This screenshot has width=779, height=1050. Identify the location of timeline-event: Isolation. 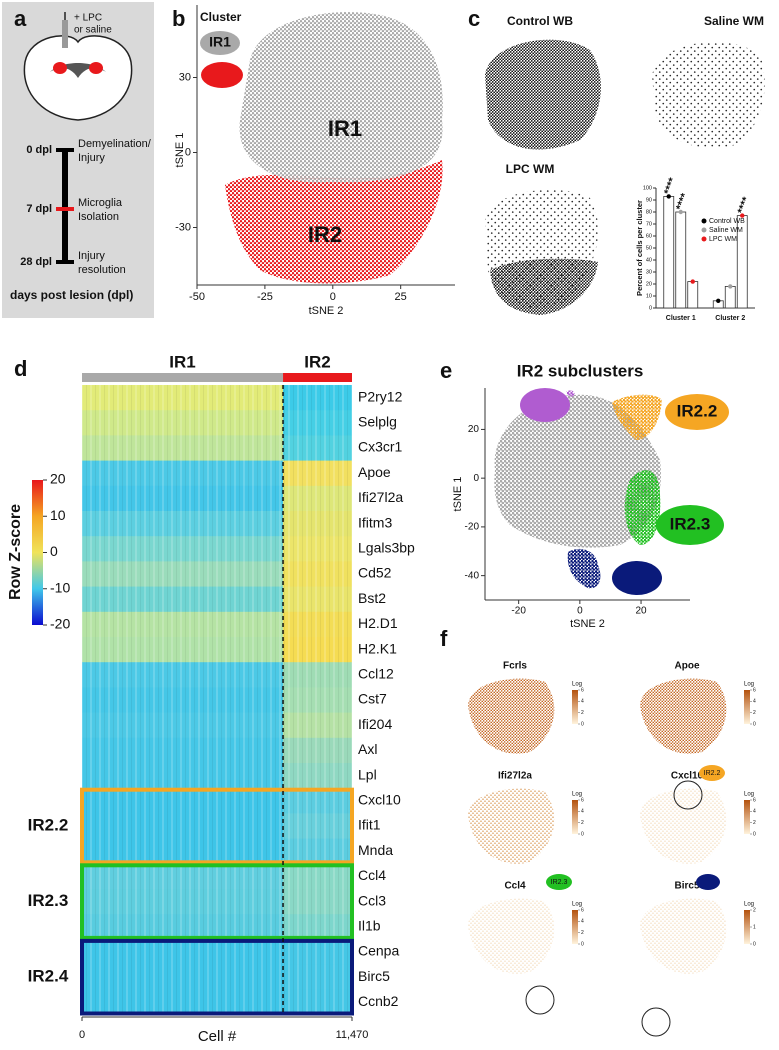
(98, 217).